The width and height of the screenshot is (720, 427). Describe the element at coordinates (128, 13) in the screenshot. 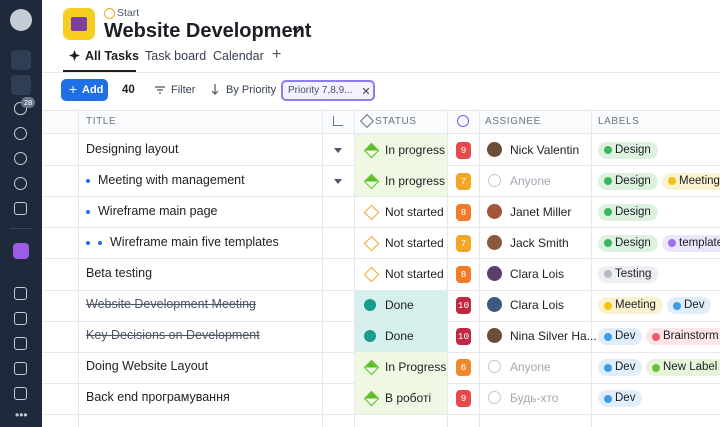

I see `breadcrumb: Start` at that location.